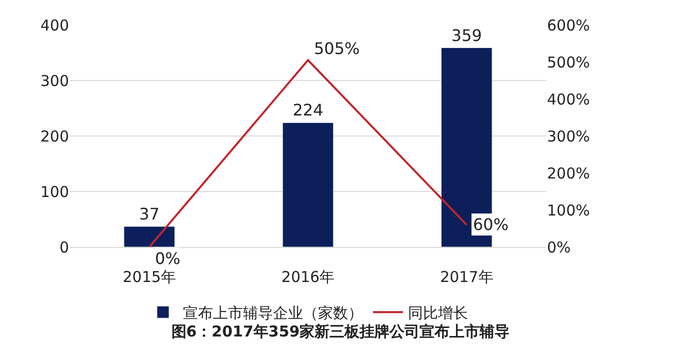 This screenshot has height=347, width=681. Describe the element at coordinates (568, 99) in the screenshot. I see `y2-tick-label: 400%` at that location.